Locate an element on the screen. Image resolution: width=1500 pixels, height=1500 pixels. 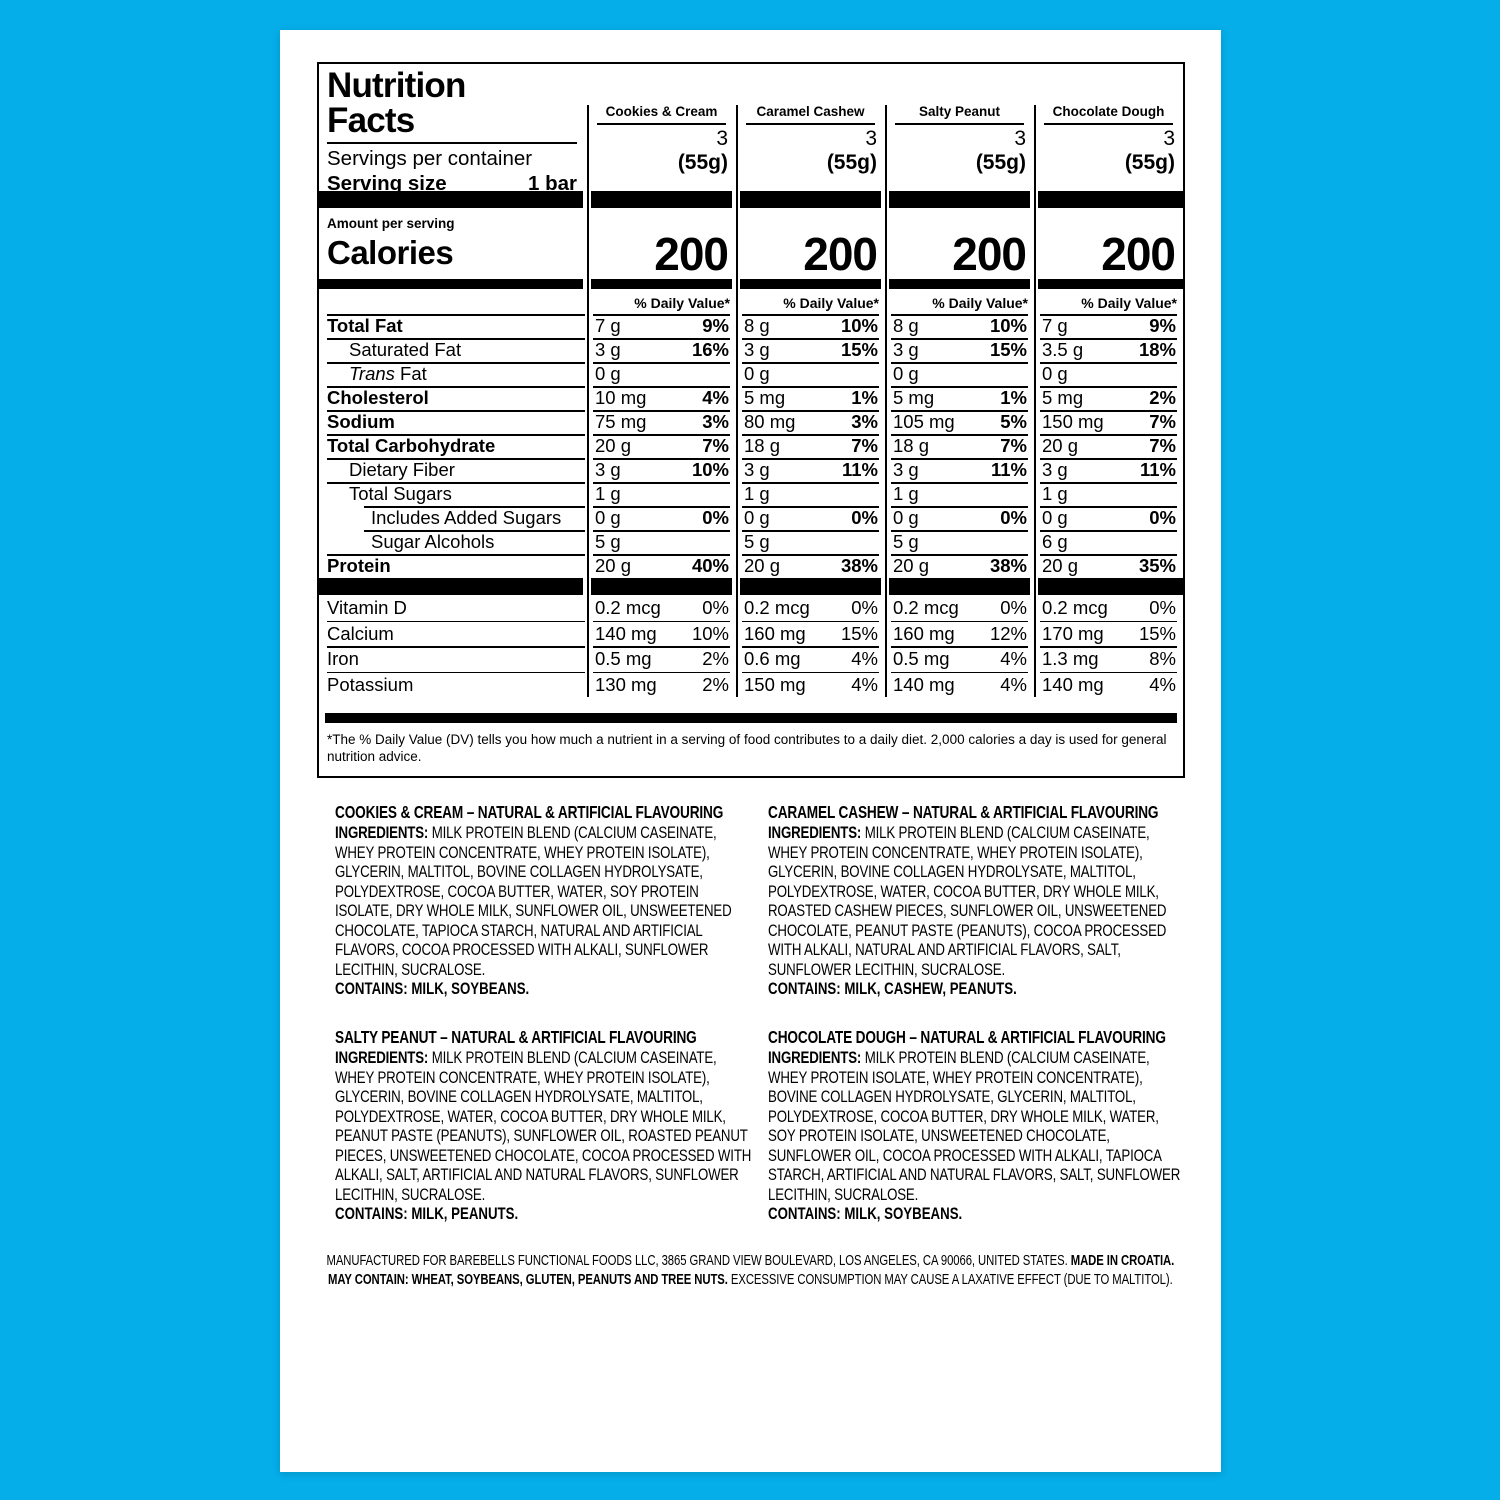
nutrient-label-cell: Potassium is located at coordinates (453, 684).